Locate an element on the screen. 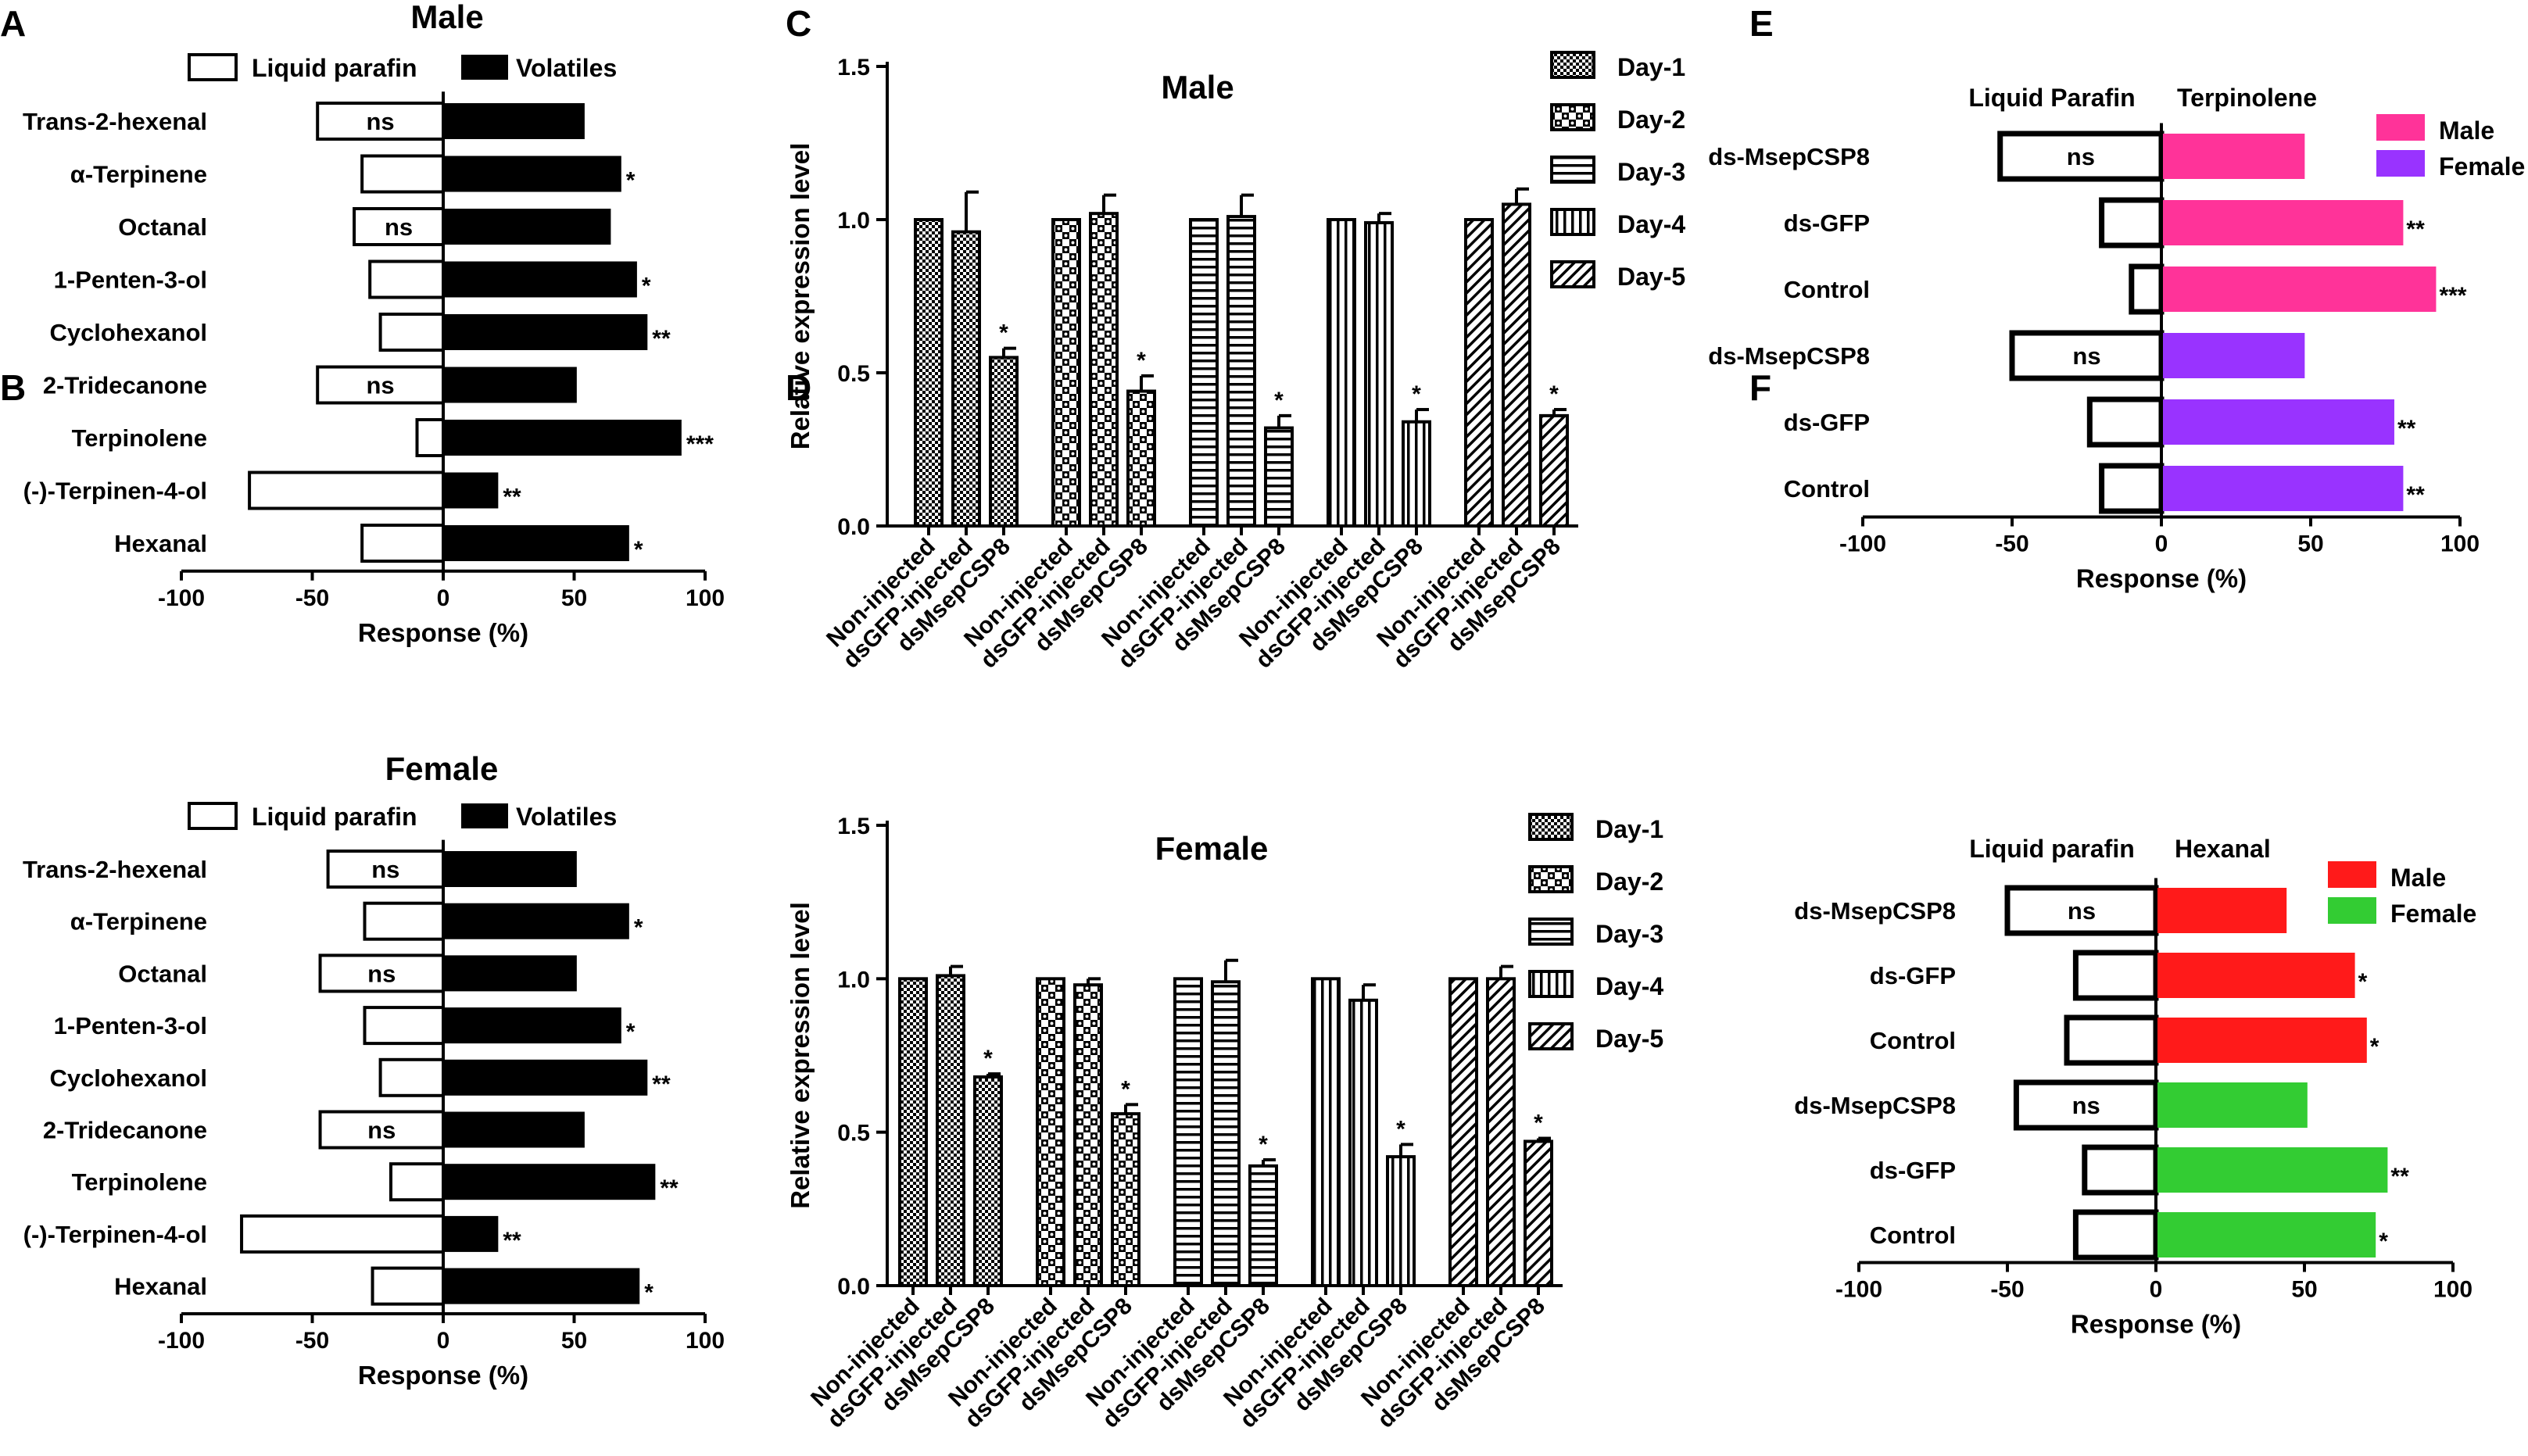  category-label: Octanal is located at coordinates (162, 973).